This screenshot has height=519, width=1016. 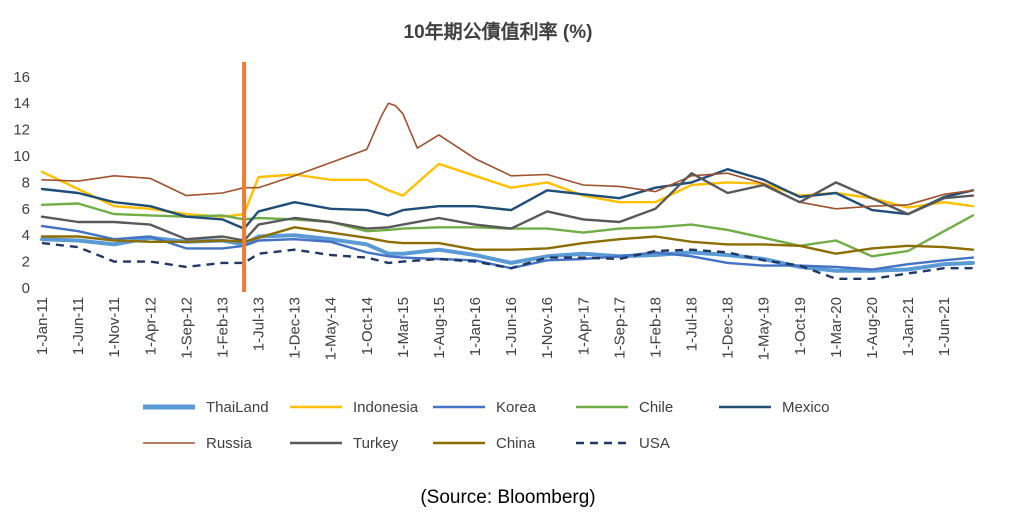 I want to click on series-line-korea, so click(x=507, y=247).